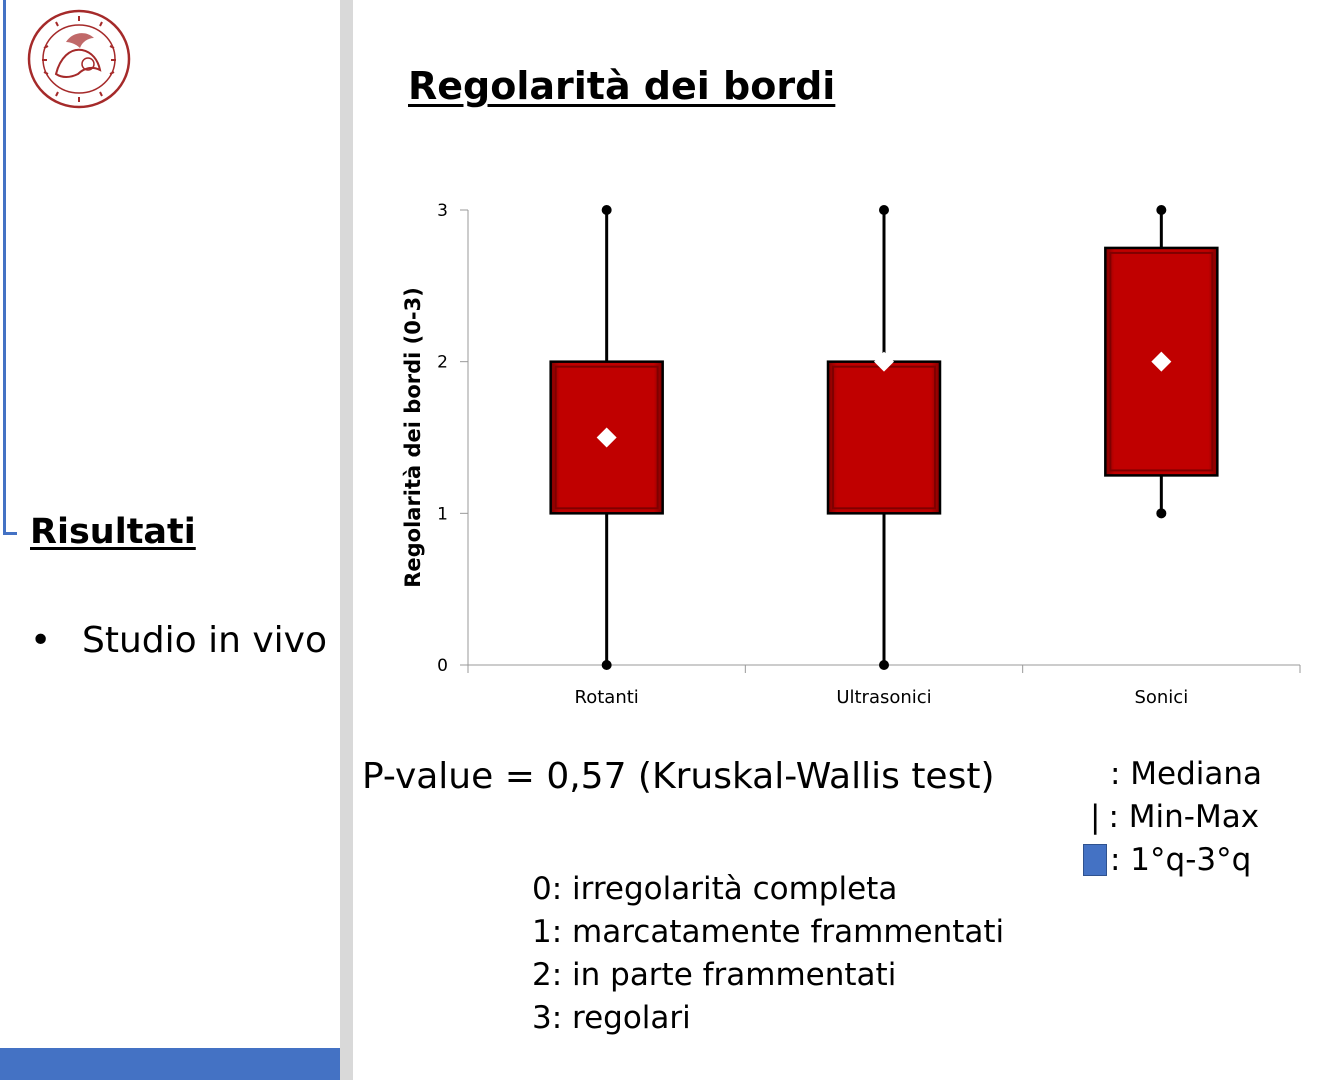 The width and height of the screenshot is (1325, 1080). Describe the element at coordinates (1161, 697) in the screenshot. I see `x-tick-label: Sonici` at that location.